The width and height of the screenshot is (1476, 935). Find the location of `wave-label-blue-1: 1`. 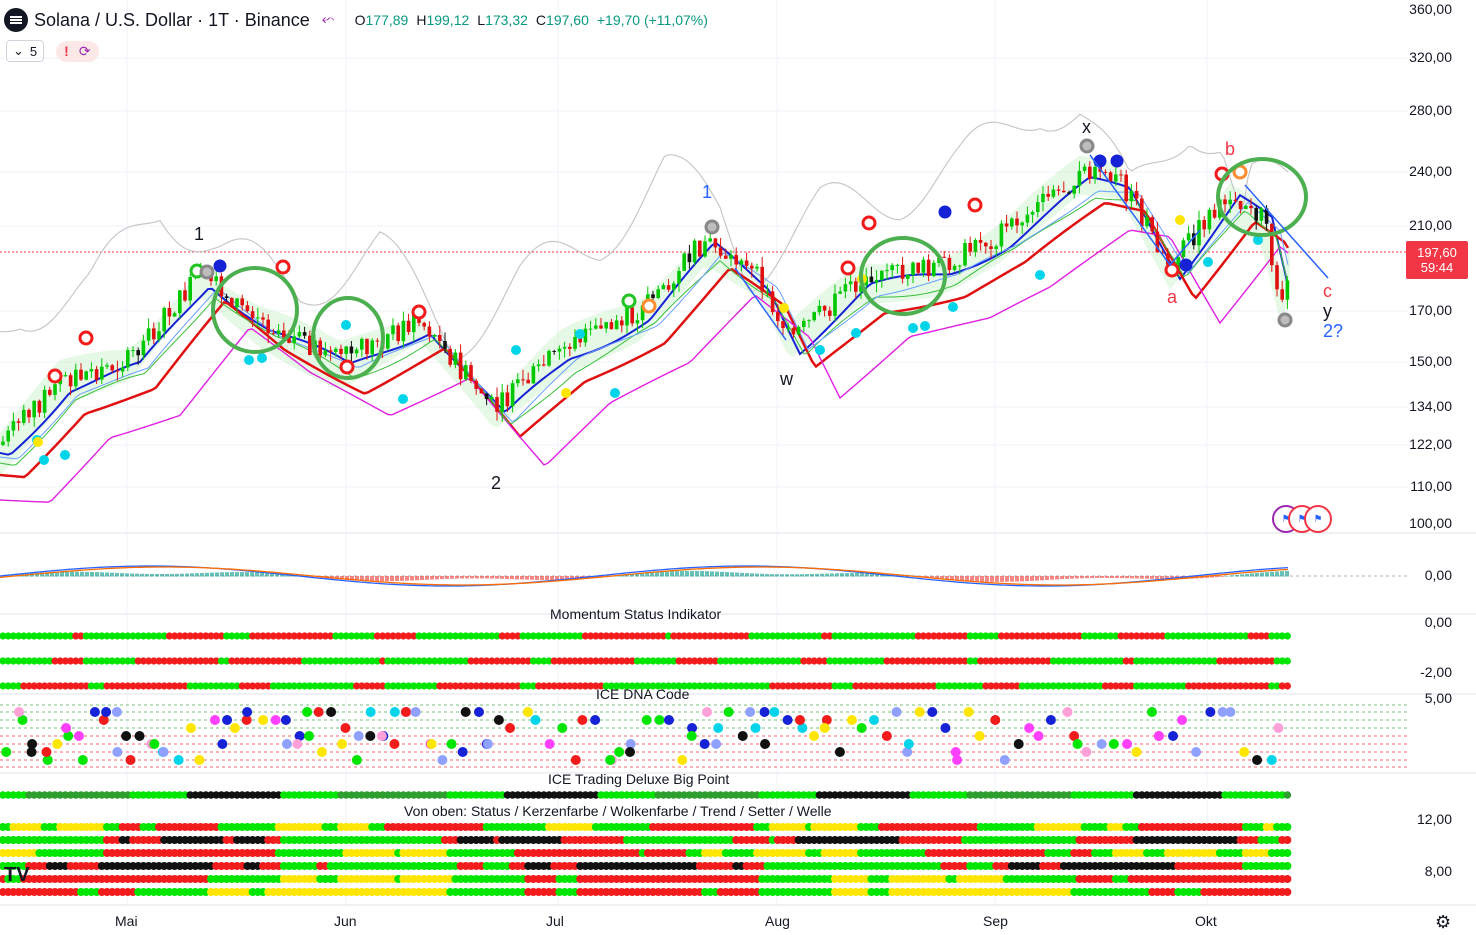

wave-label-blue-1: 1 is located at coordinates (707, 192).